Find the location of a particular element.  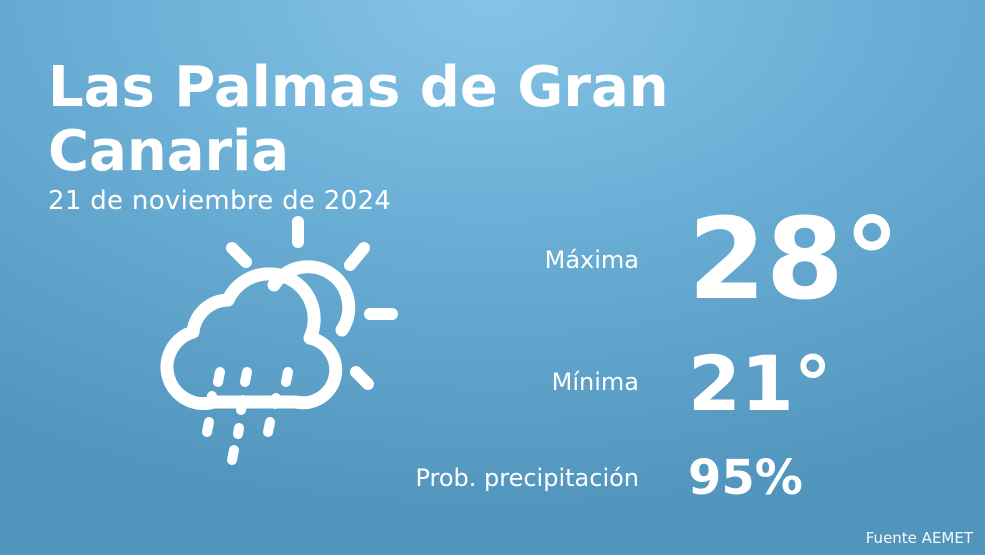

min-temp-label: Mínima is located at coordinates (595, 382).